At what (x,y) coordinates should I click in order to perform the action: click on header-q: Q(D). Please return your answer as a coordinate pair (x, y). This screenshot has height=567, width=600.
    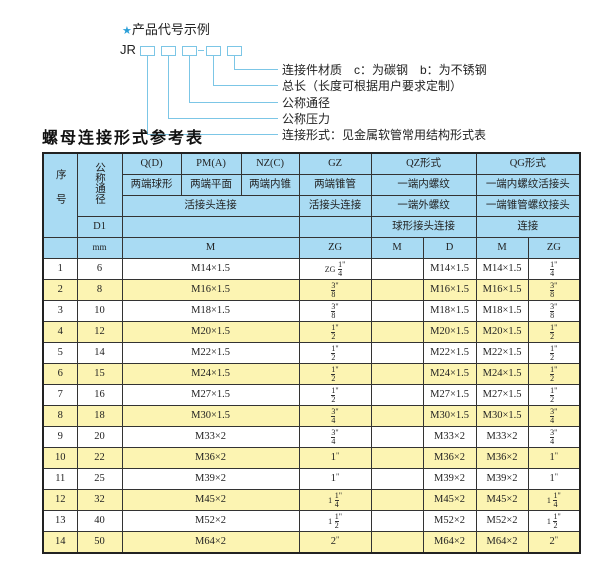
    Looking at the image, I should click on (151, 163).